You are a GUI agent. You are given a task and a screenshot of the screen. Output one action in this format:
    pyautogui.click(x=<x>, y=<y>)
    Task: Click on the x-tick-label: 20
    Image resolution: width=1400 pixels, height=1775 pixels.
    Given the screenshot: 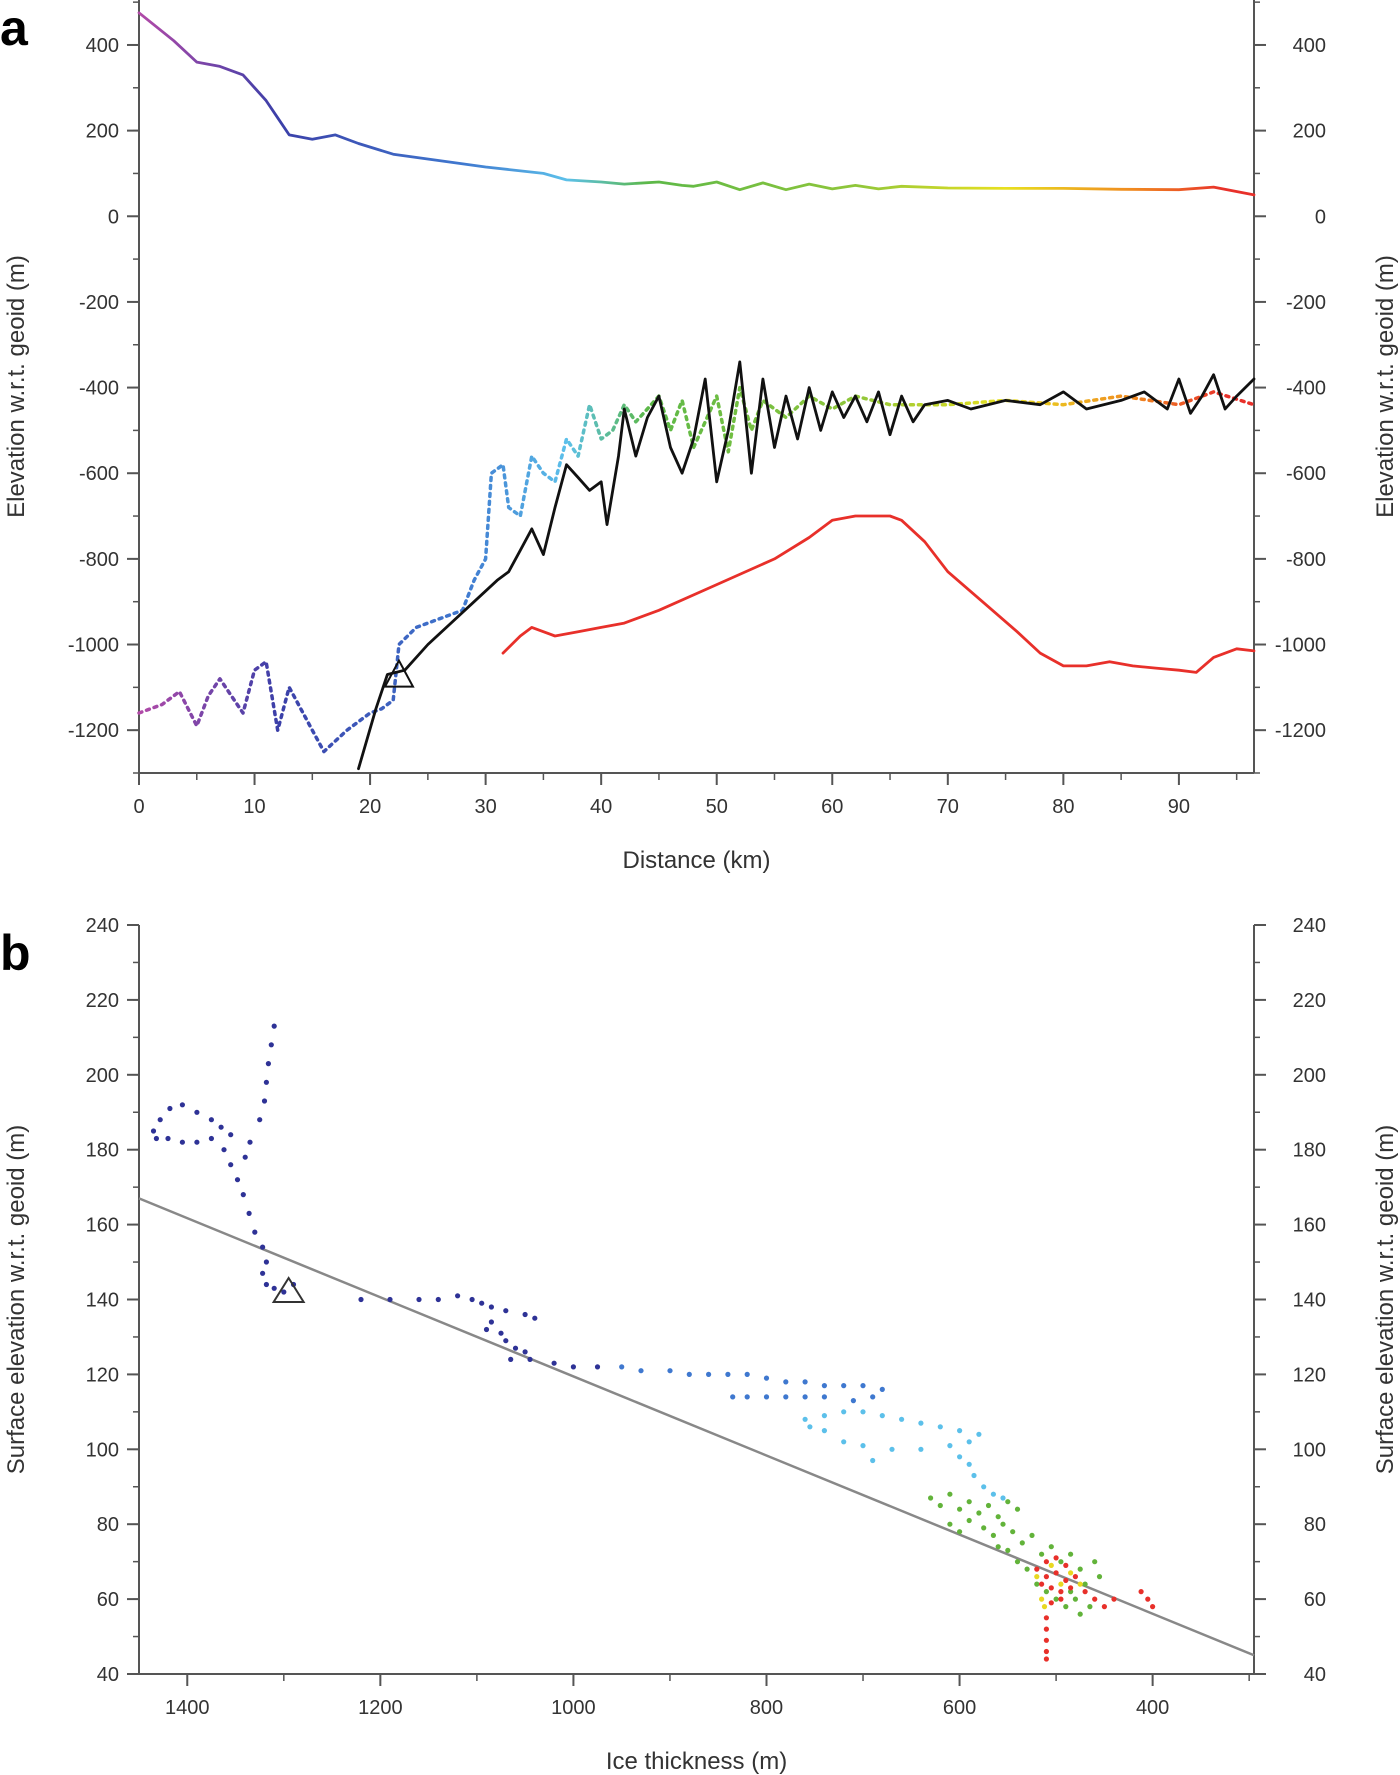 What is the action you would take?
    pyautogui.click(x=370, y=807)
    